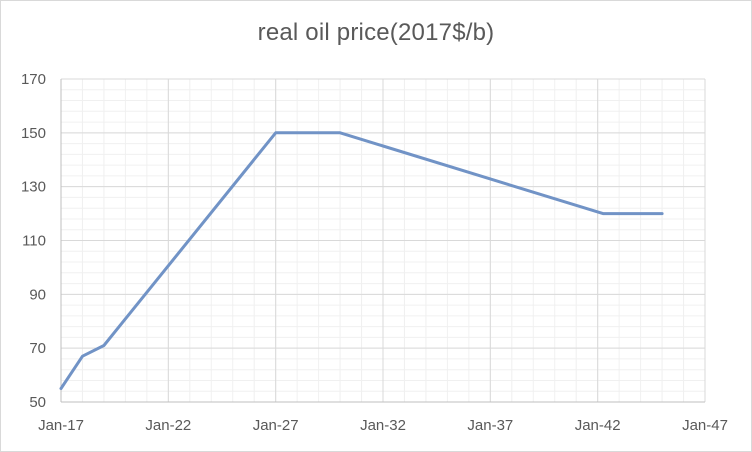 The height and width of the screenshot is (452, 752). I want to click on x-tick-label-jan-47: Jan-47, so click(705, 425).